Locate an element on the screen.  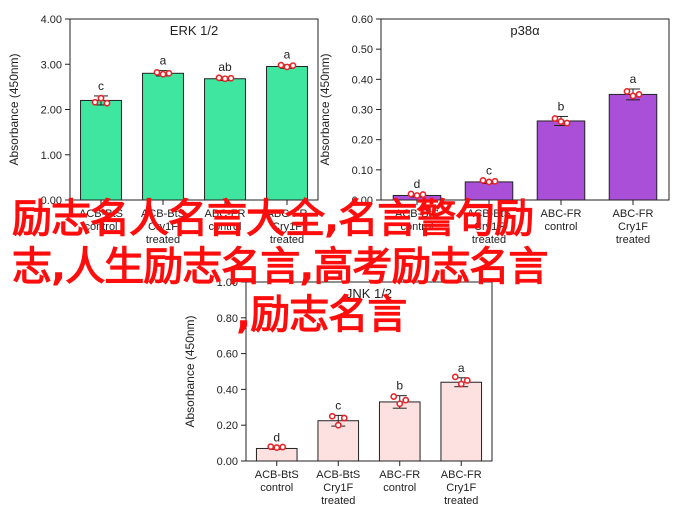
chart-title: p38α is located at coordinates (525, 30).